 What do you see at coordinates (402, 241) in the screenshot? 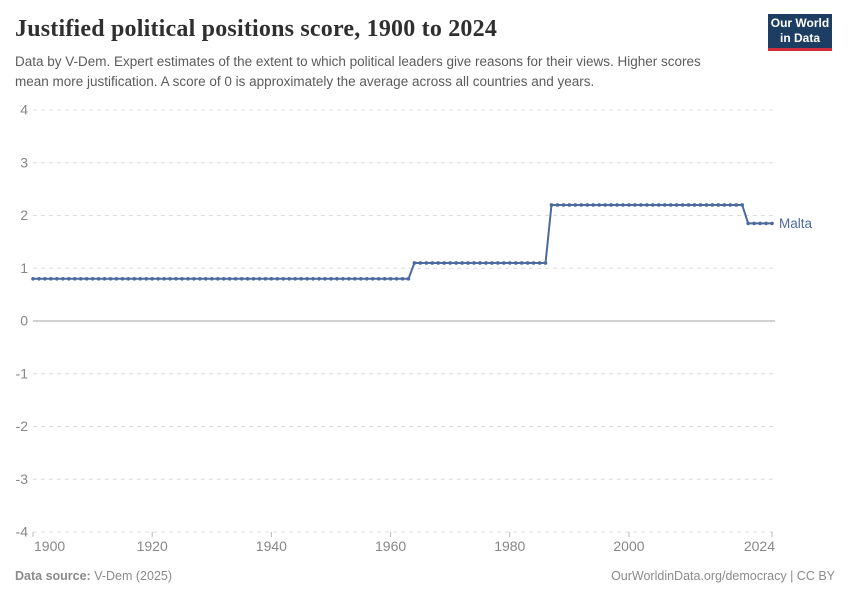
I see `series-line-malta` at bounding box center [402, 241].